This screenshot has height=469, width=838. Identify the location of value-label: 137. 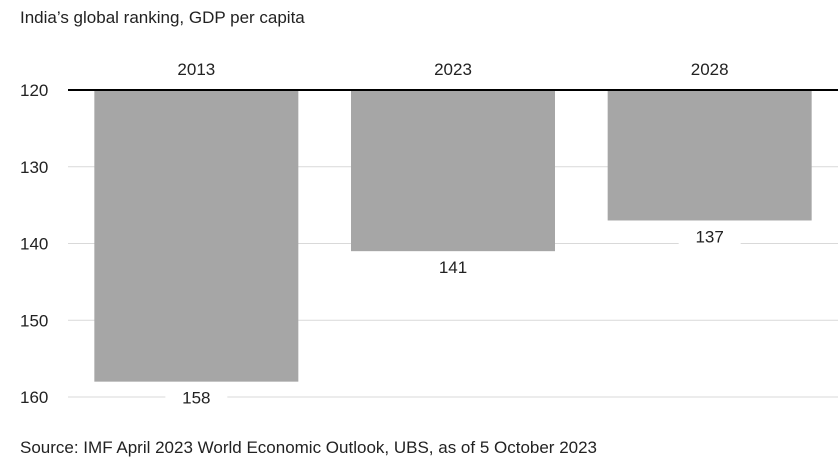
(709, 236).